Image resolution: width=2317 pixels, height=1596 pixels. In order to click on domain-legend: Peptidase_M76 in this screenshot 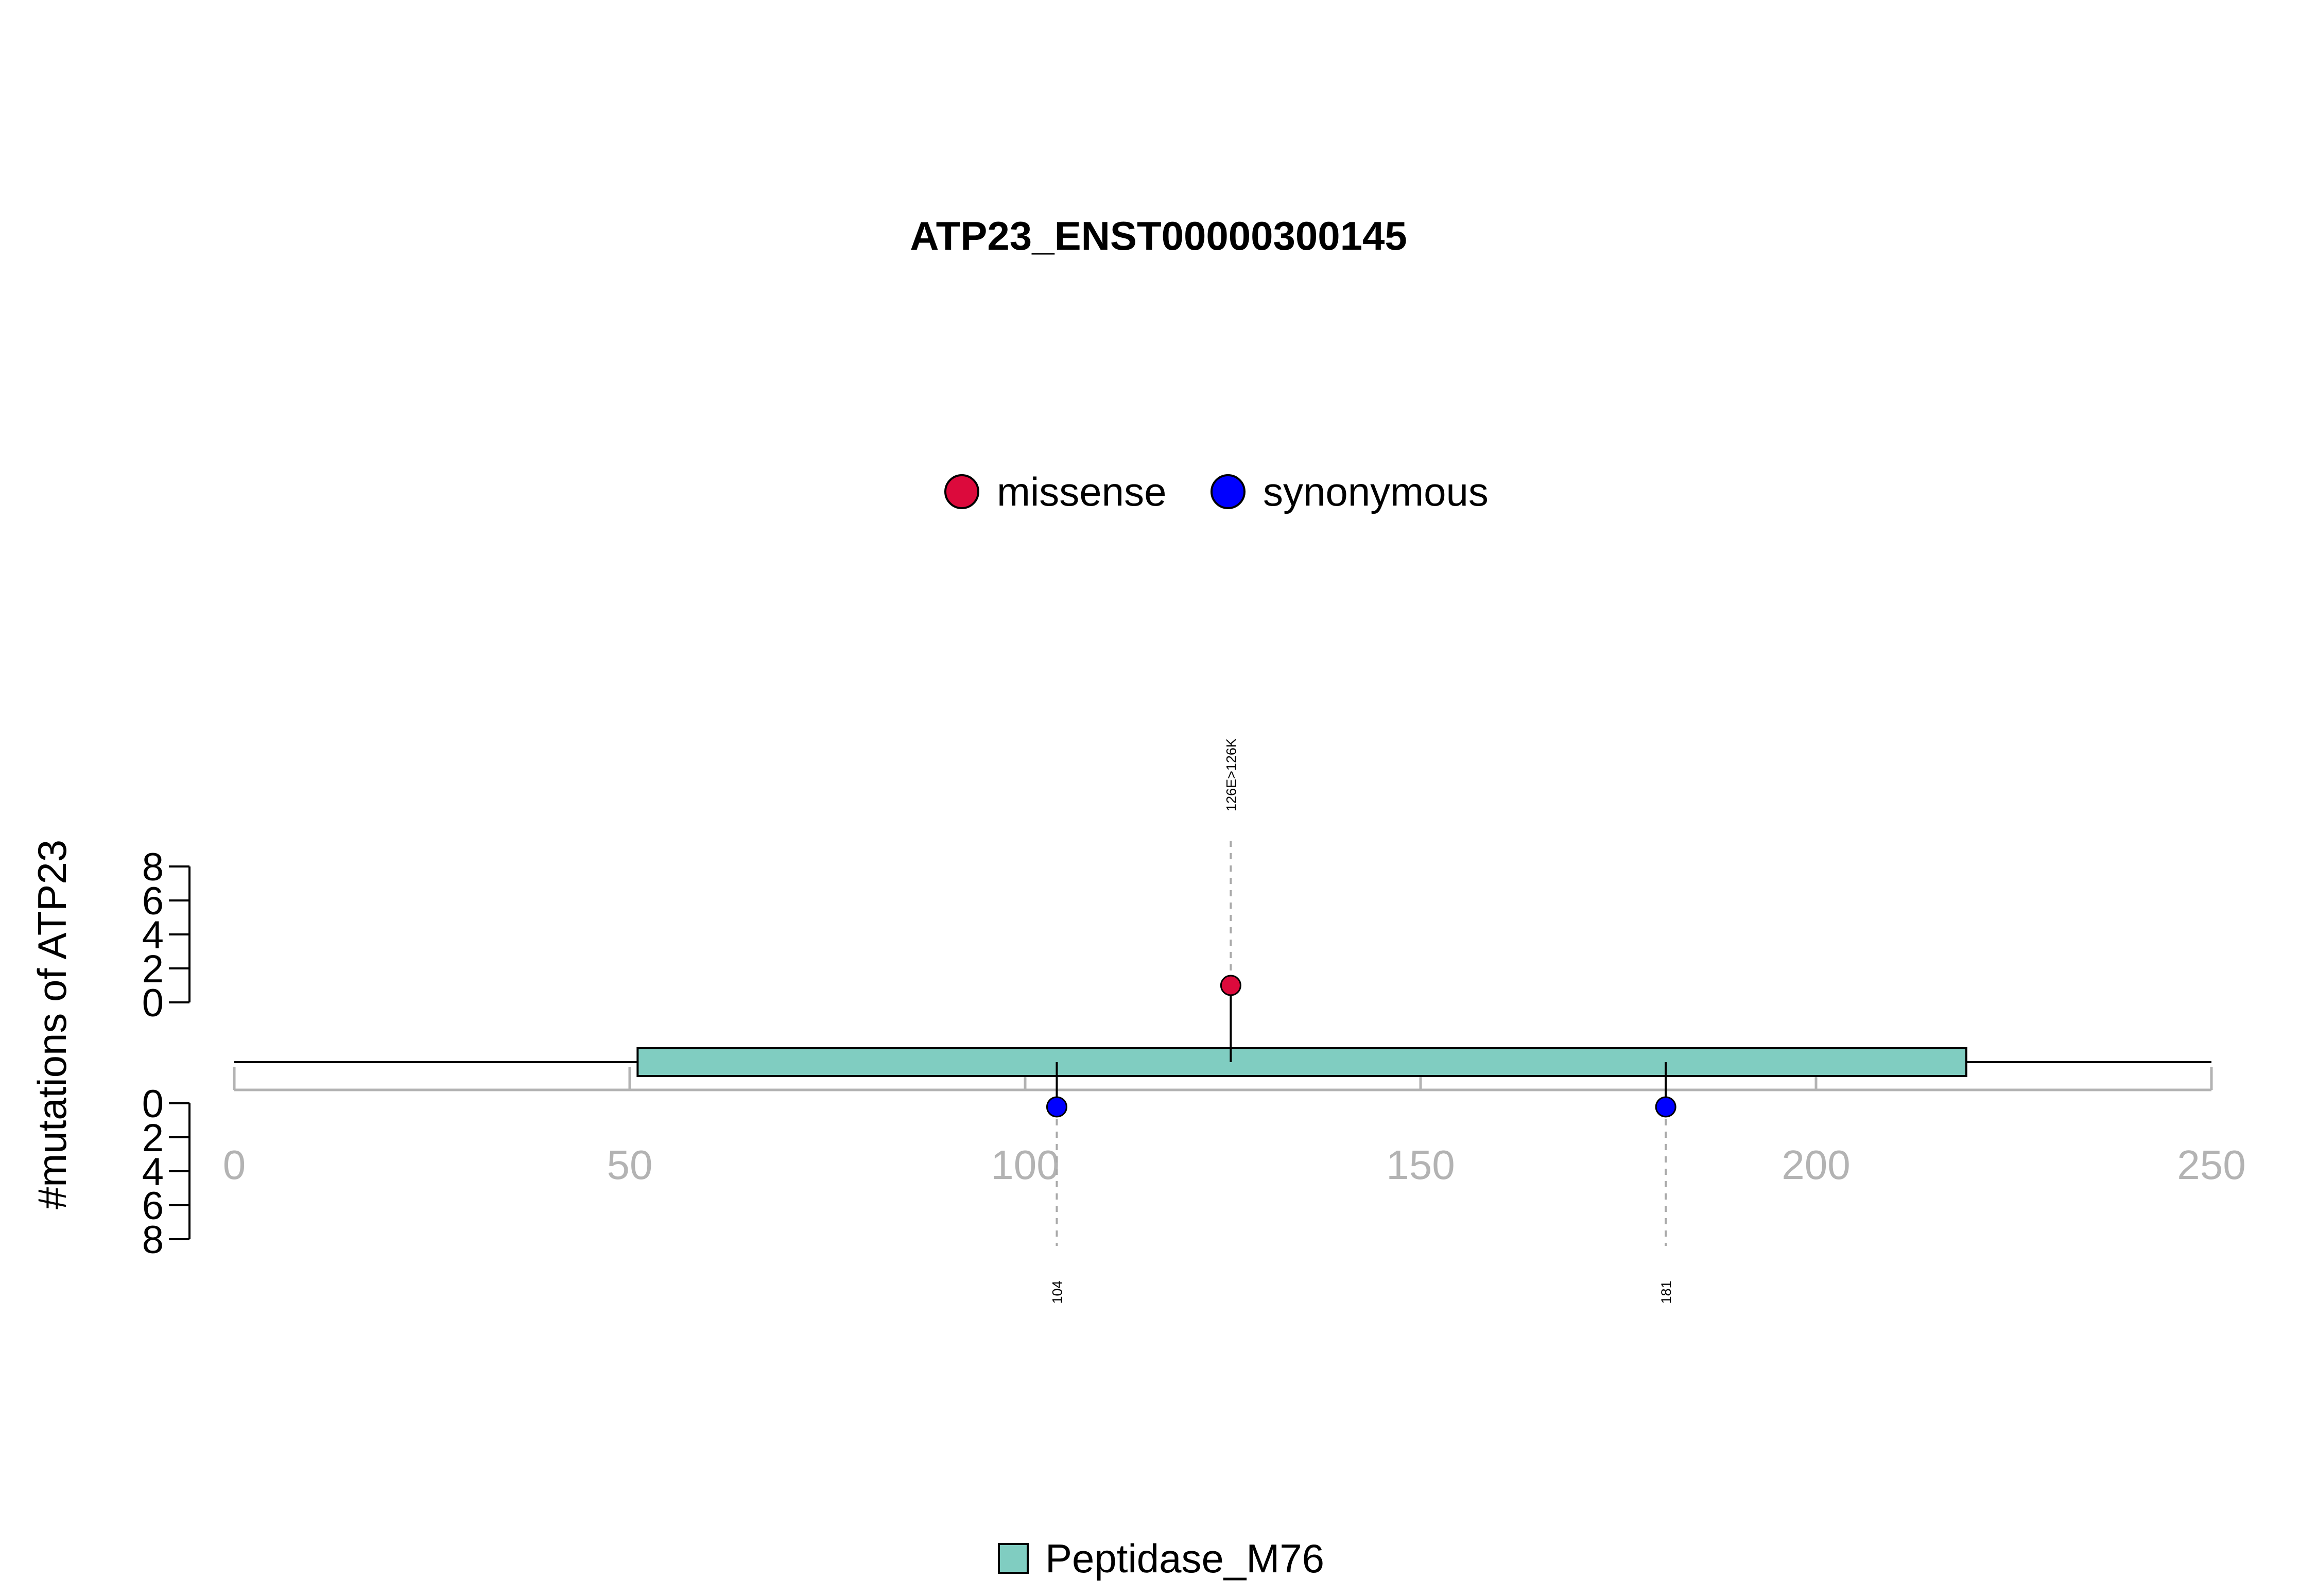, I will do `click(1161, 1558)`.